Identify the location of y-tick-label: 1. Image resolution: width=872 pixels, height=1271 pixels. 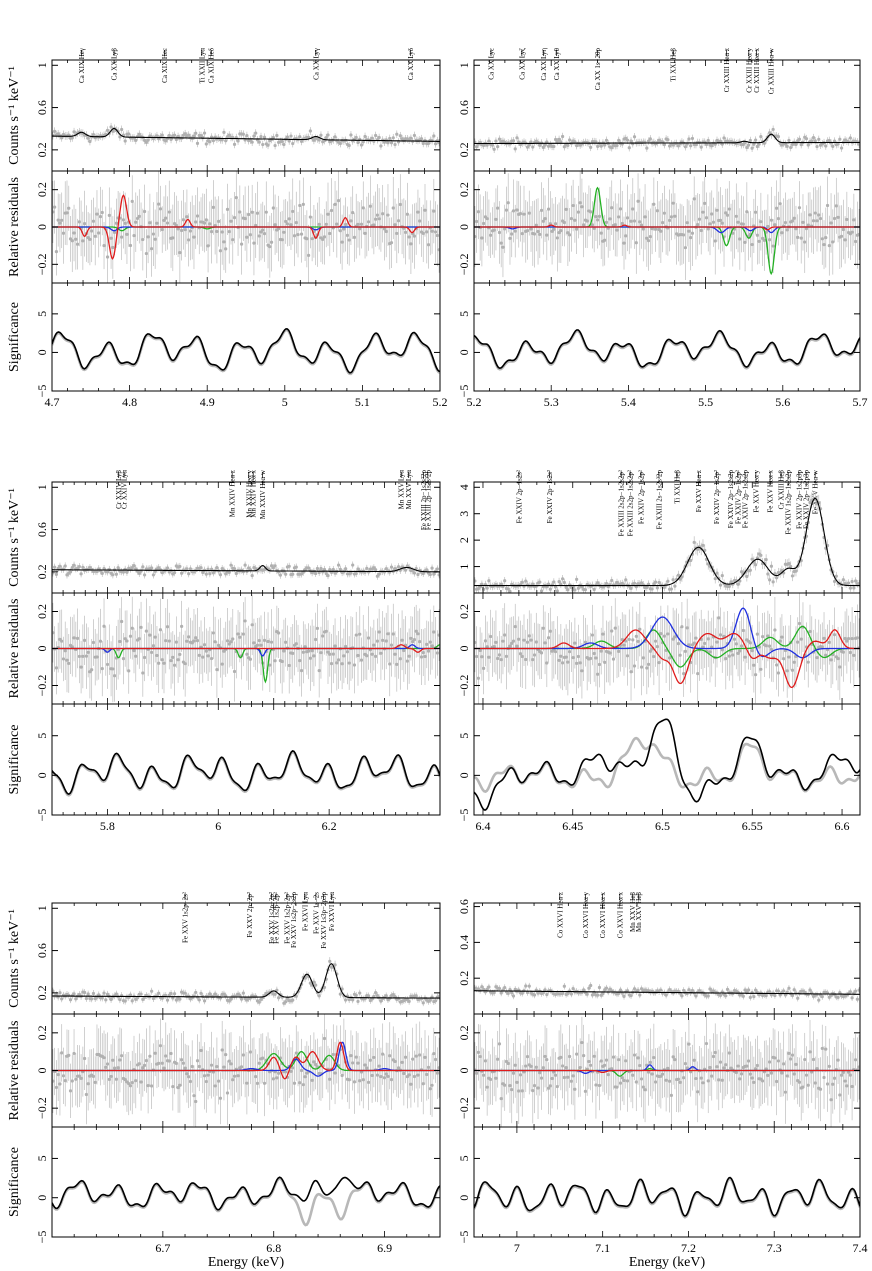
(42, 65).